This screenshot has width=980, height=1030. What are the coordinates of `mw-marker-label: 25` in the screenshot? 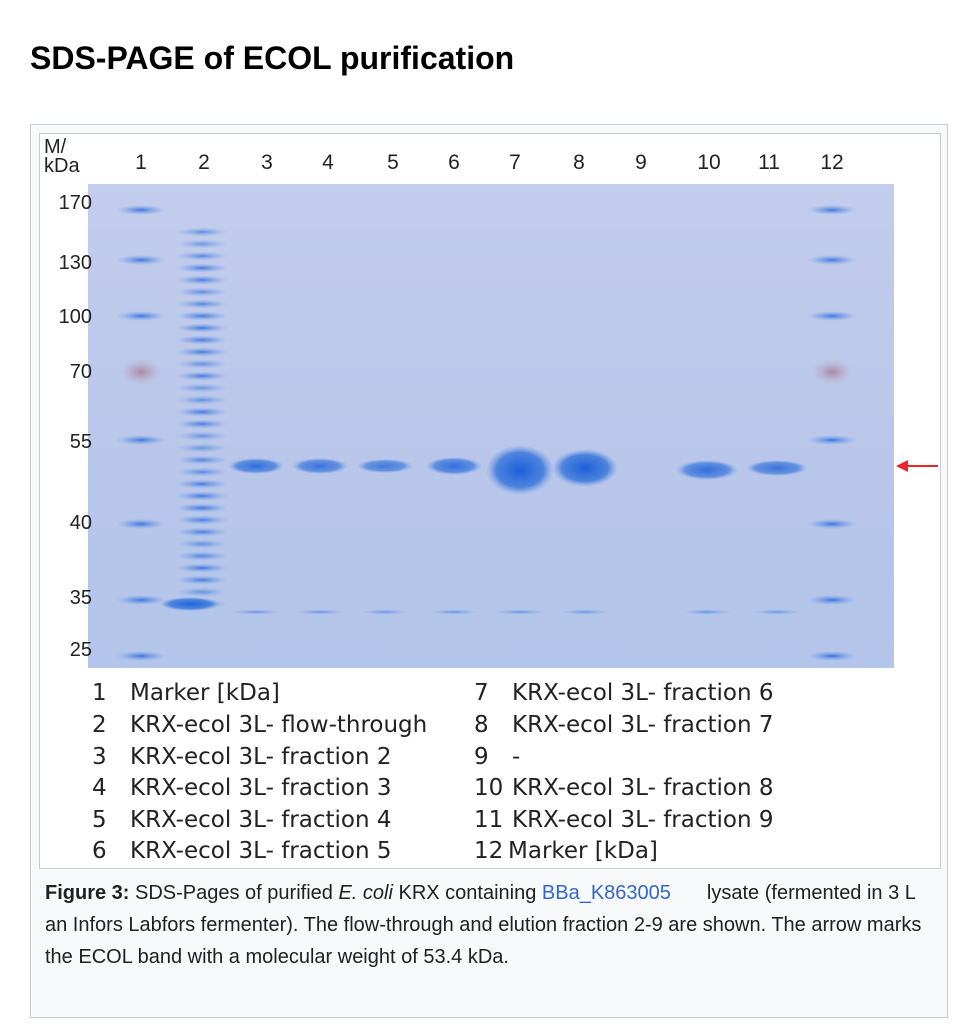 It's located at (81, 650).